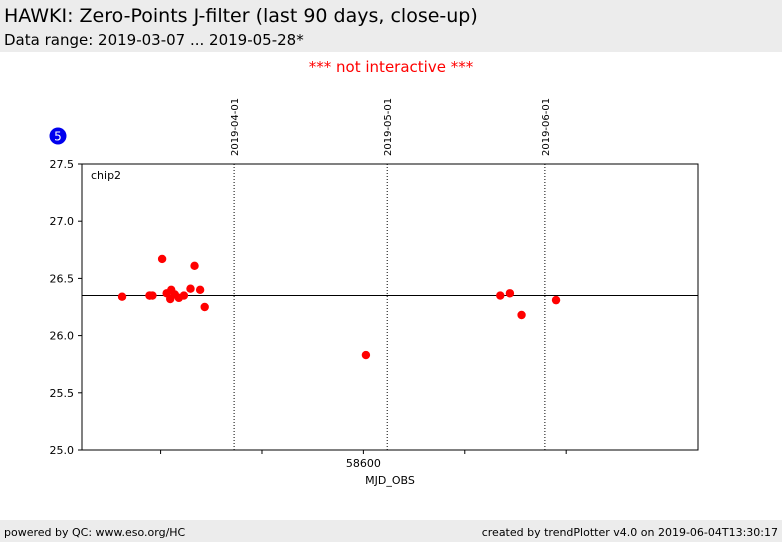  I want to click on y-tick-label: 25.0, so click(62, 450).